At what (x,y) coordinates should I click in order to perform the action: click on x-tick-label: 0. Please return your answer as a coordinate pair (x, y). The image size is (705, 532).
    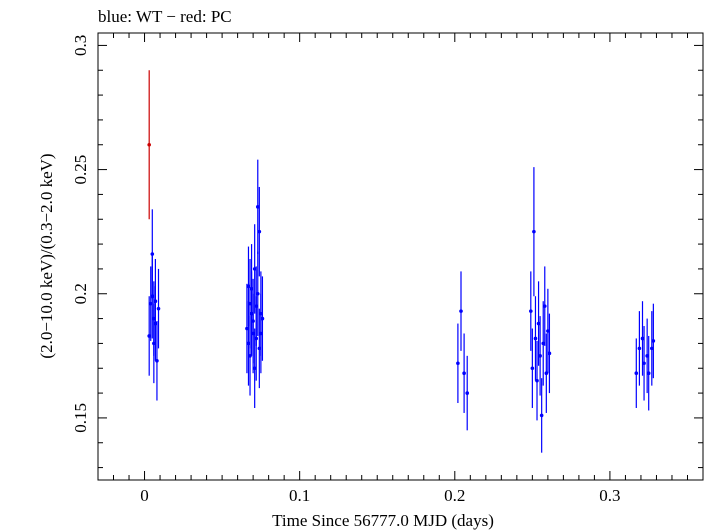
    Looking at the image, I should click on (144, 495).